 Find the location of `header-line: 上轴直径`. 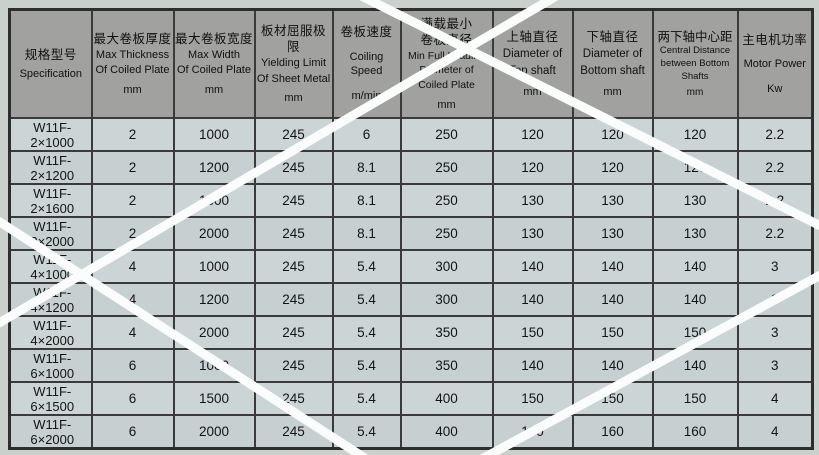

header-line: 上轴直径 is located at coordinates (532, 36).